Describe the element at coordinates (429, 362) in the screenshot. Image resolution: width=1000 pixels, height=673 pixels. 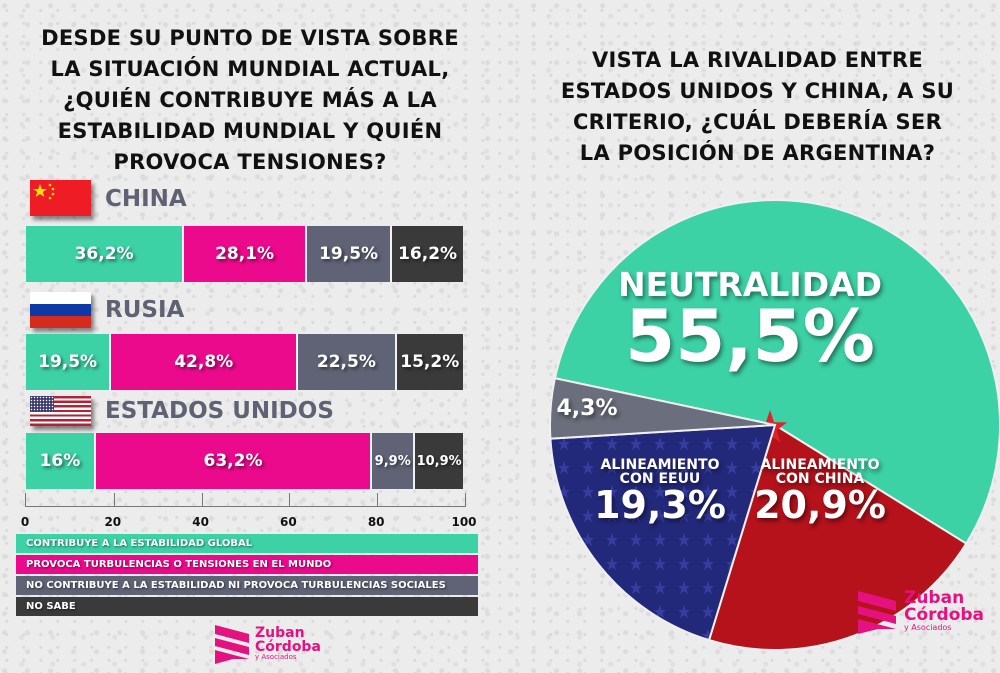
I see `bar-segment-nosabe: 15,2%` at that location.